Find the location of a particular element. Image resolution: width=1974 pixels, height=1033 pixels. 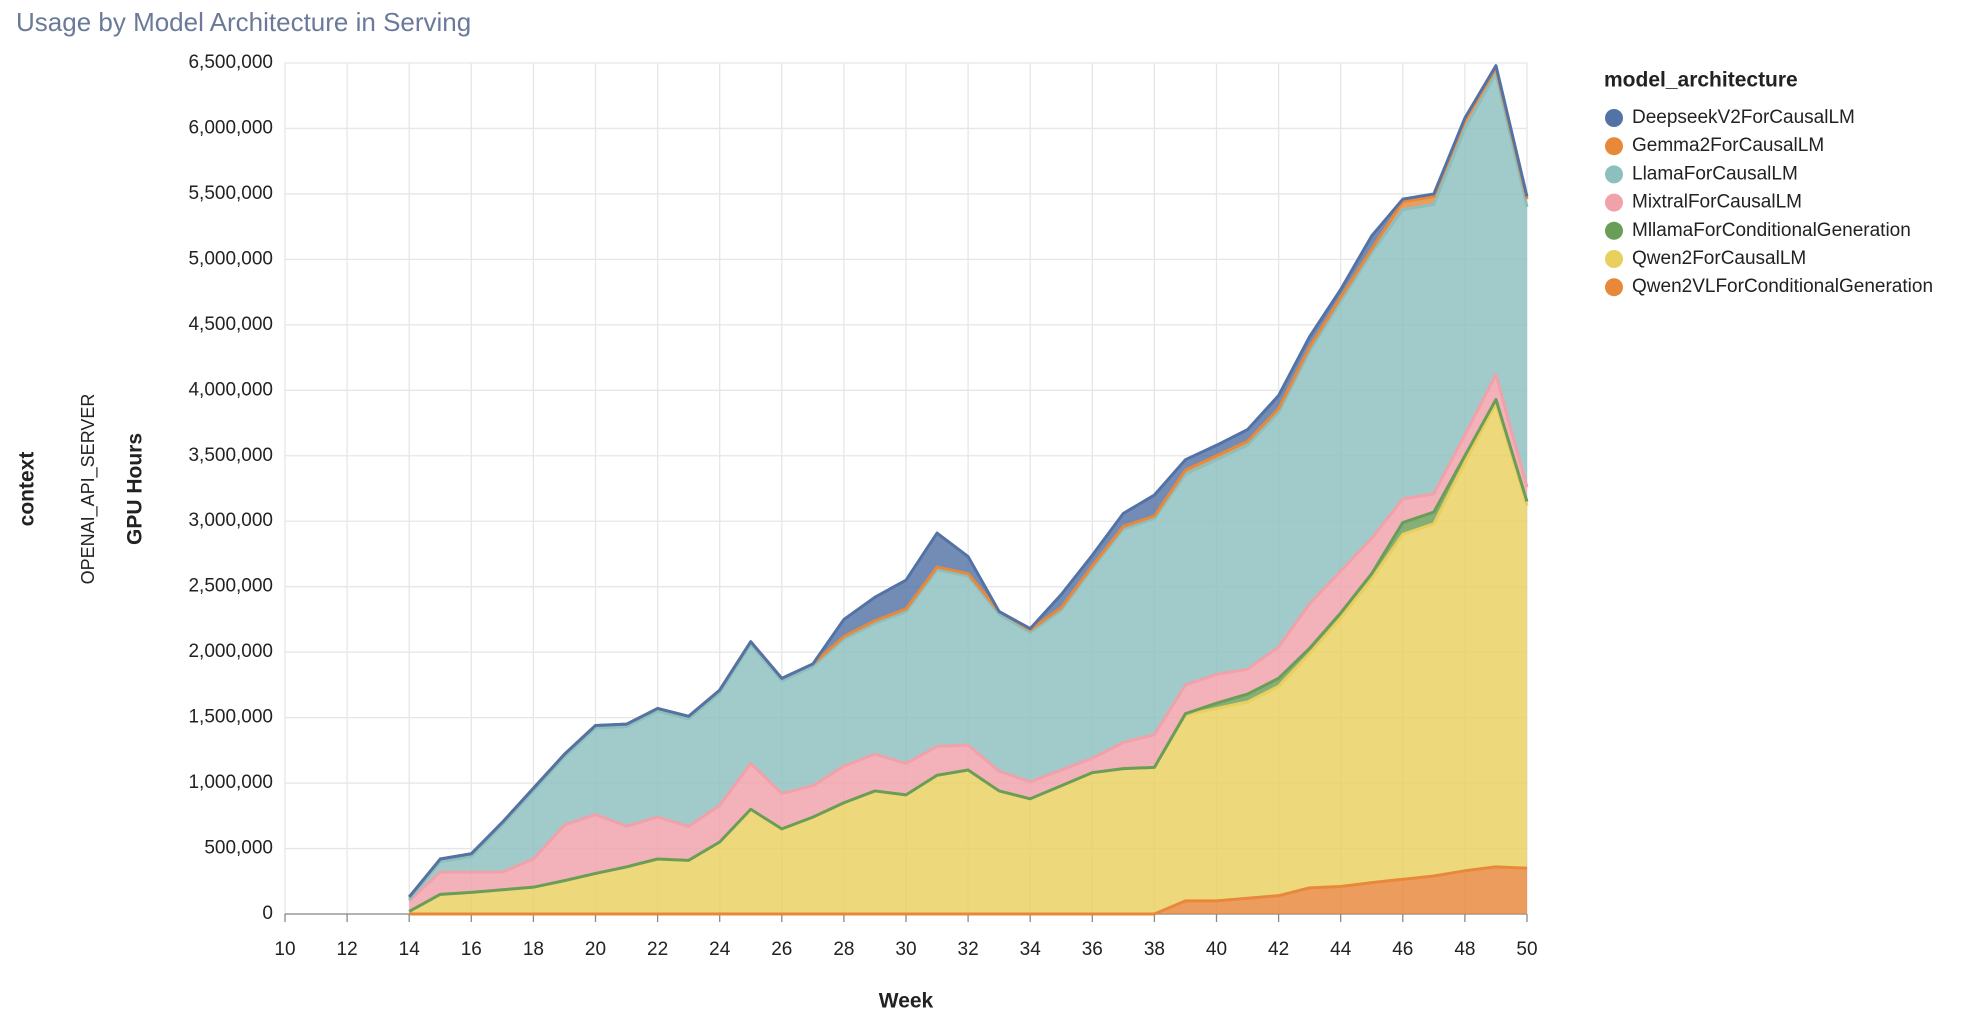

legend-label: Gemma2ForCausalLM is located at coordinates (1728, 145).